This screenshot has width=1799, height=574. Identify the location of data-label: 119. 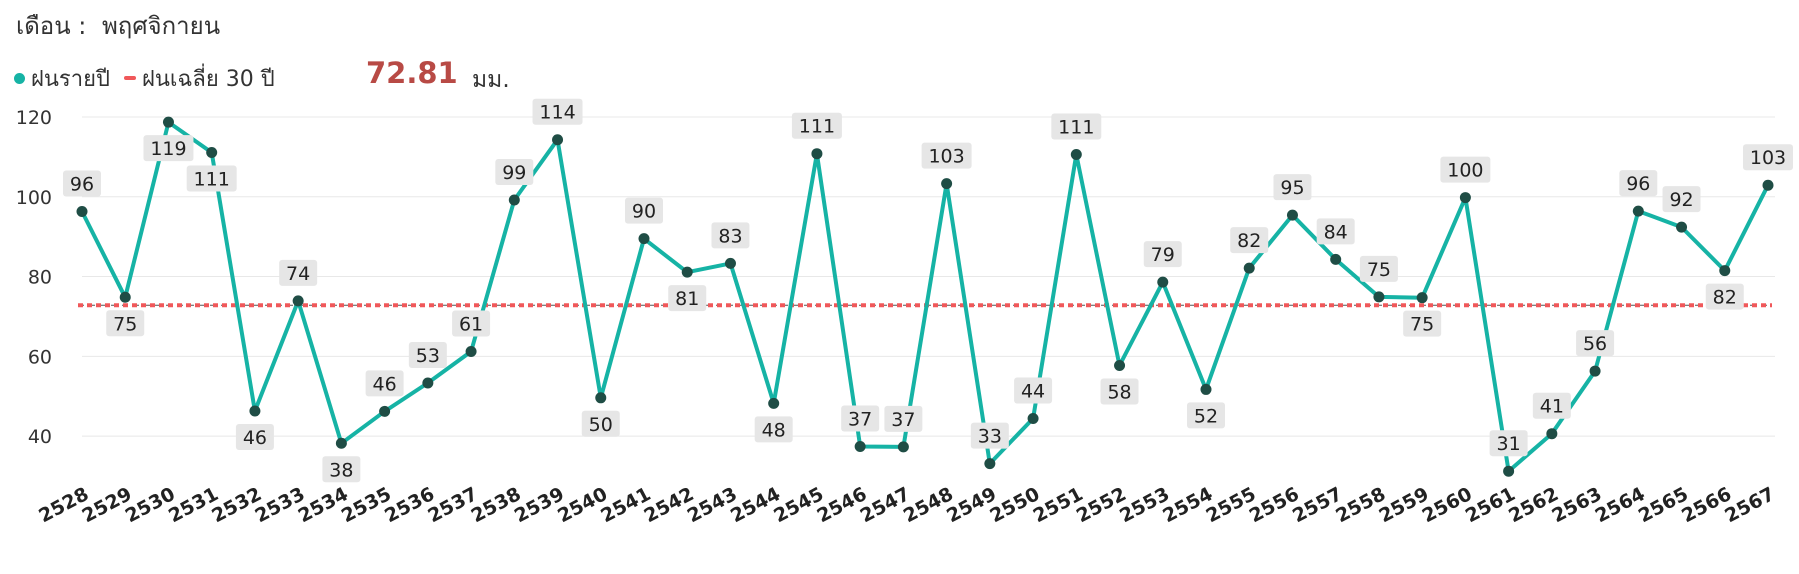
(168, 148).